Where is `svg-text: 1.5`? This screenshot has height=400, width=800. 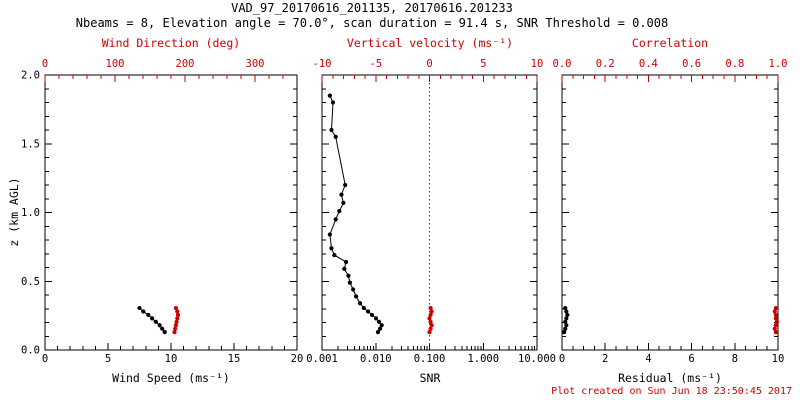
svg-text: 1.5 is located at coordinates (30, 144).